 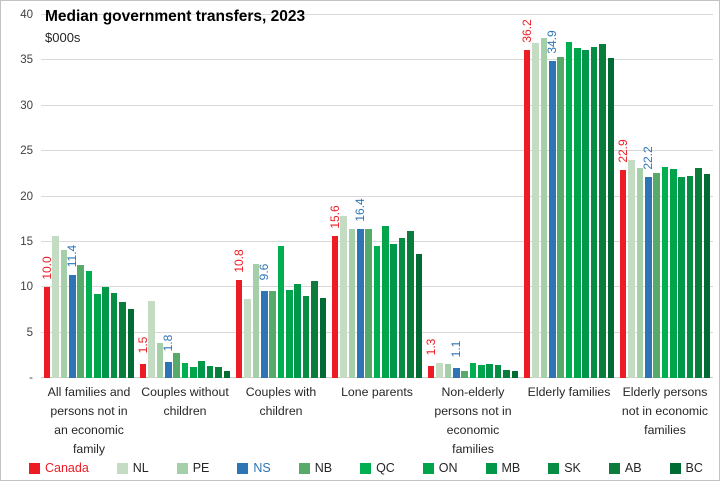 I want to click on value-label: 1.3, so click(x=431, y=347).